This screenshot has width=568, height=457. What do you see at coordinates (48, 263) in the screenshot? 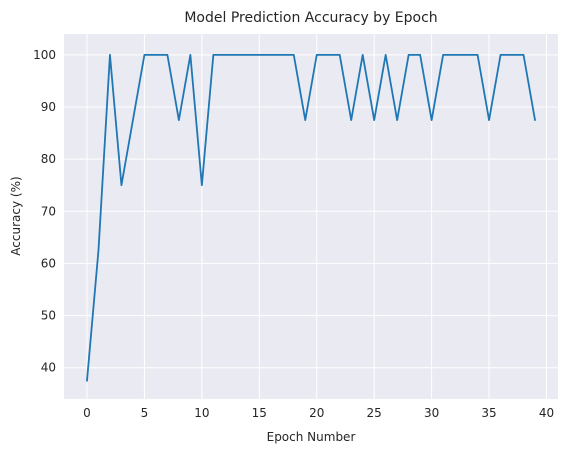
I see `y-tick-label-2: 60` at bounding box center [48, 263].